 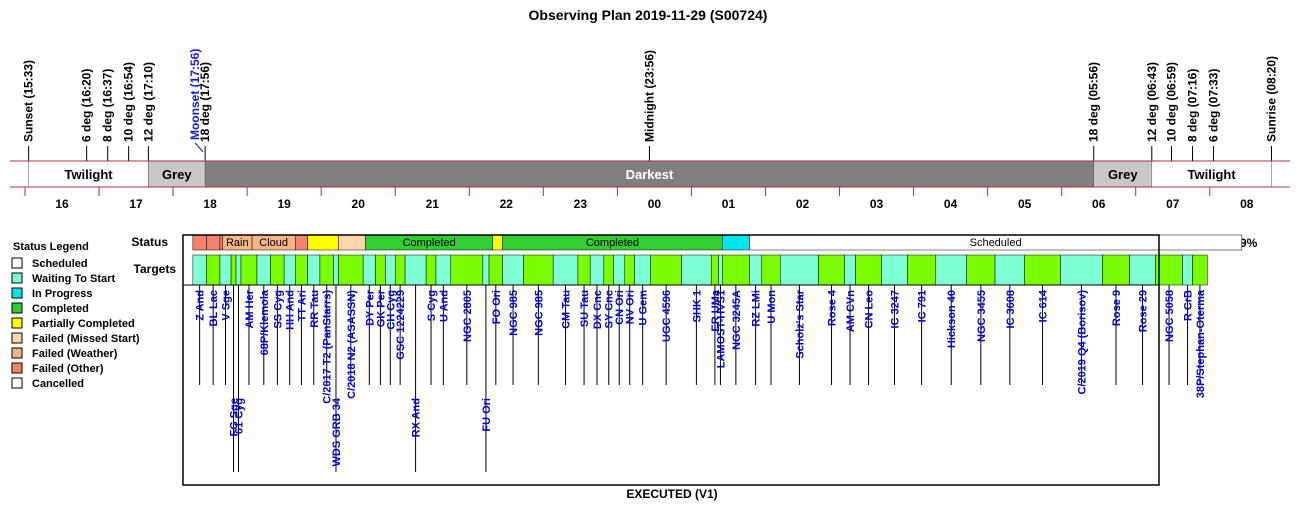 What do you see at coordinates (895, 309) in the screenshot?
I see `target-label: IC 3247` at bounding box center [895, 309].